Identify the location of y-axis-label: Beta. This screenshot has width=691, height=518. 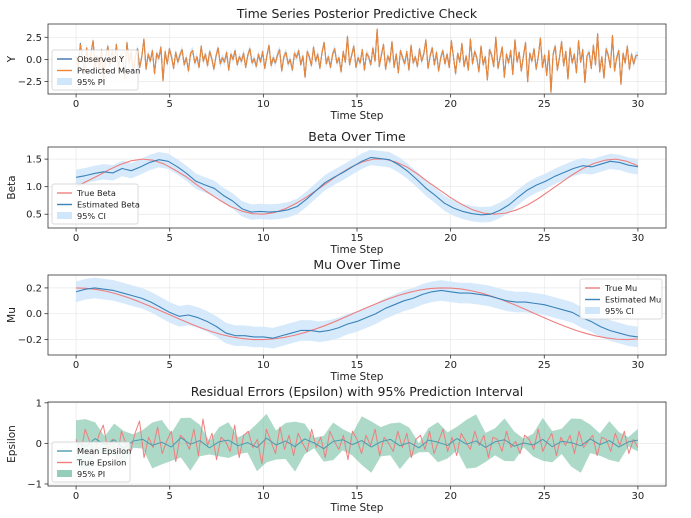
(12, 187).